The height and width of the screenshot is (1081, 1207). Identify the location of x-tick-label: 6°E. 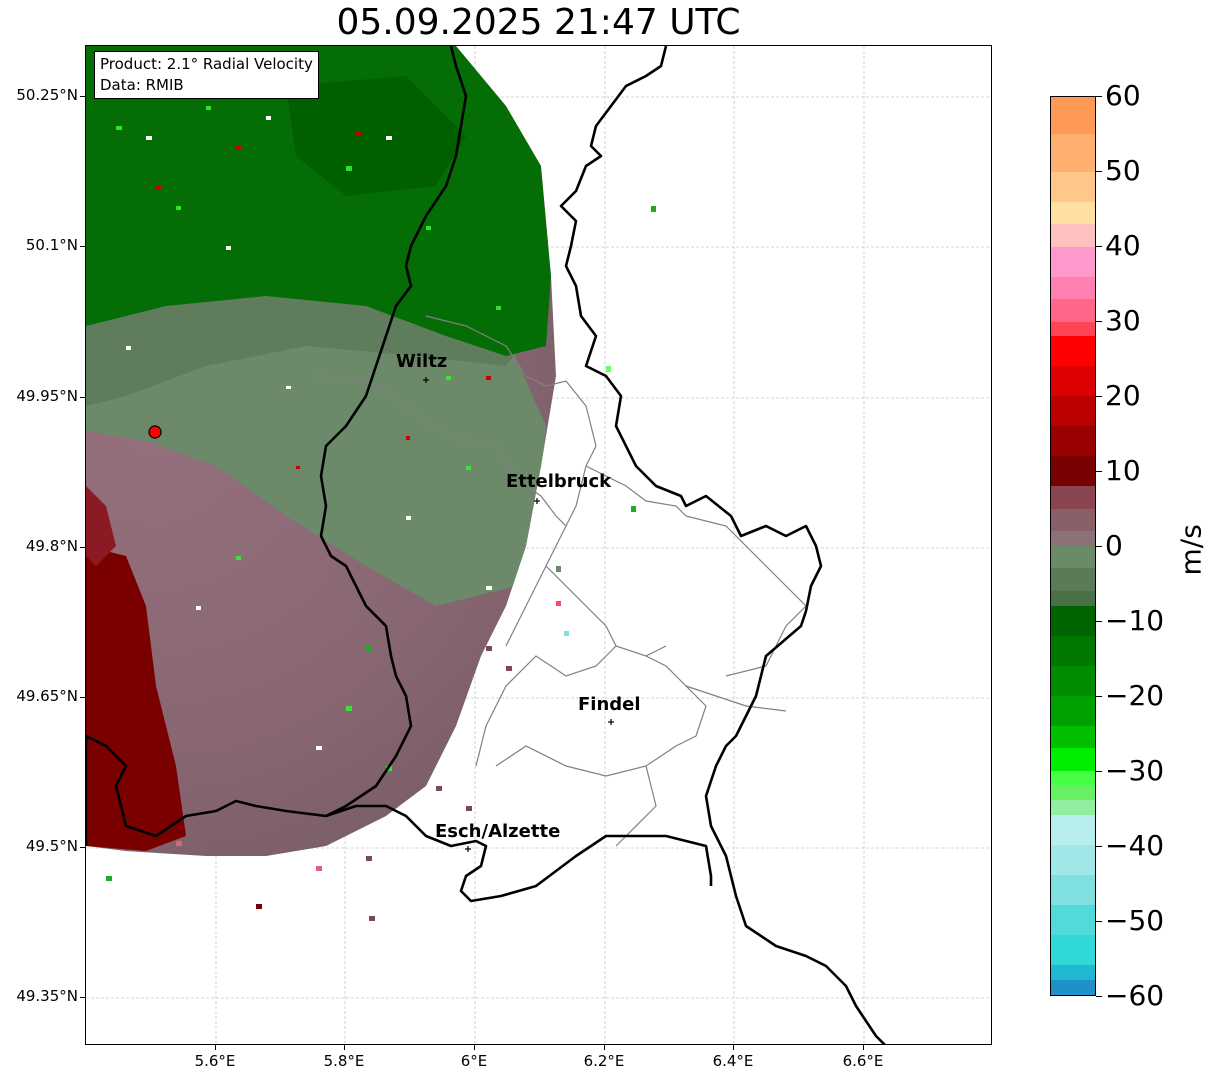
(474, 1061).